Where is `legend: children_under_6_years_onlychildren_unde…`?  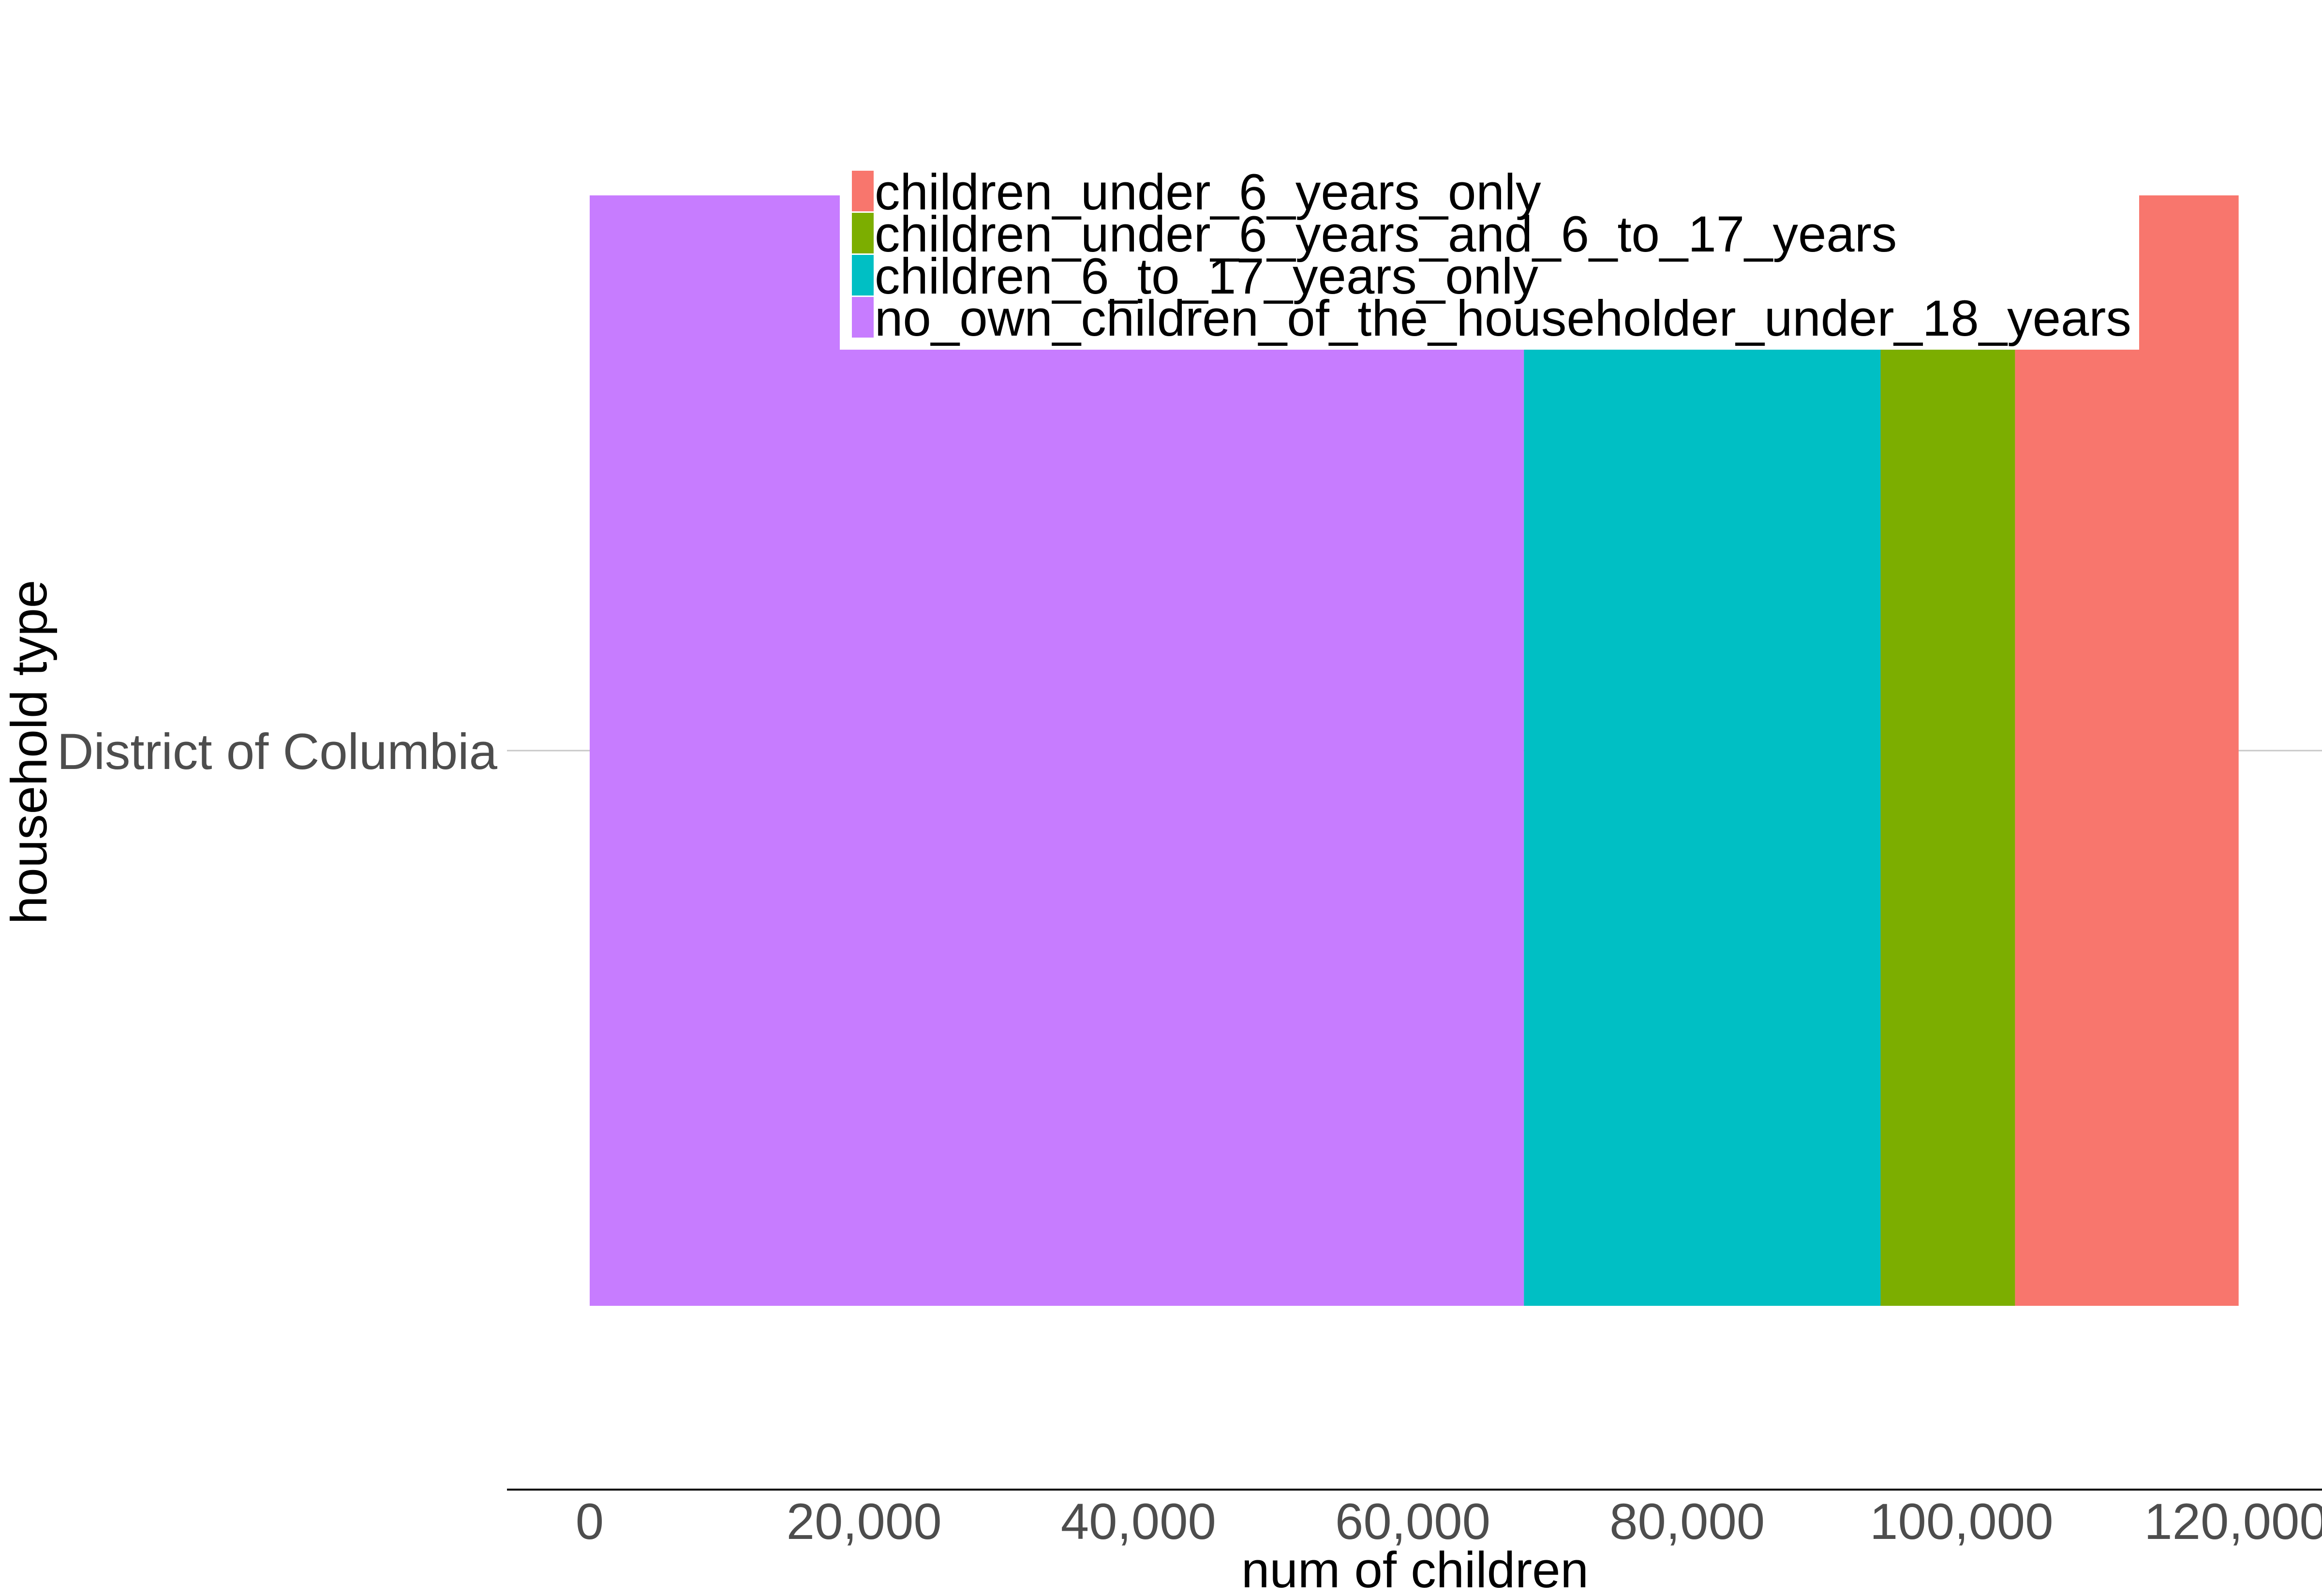
legend: children_under_6_years_onlychildren_unde… is located at coordinates (1489, 251).